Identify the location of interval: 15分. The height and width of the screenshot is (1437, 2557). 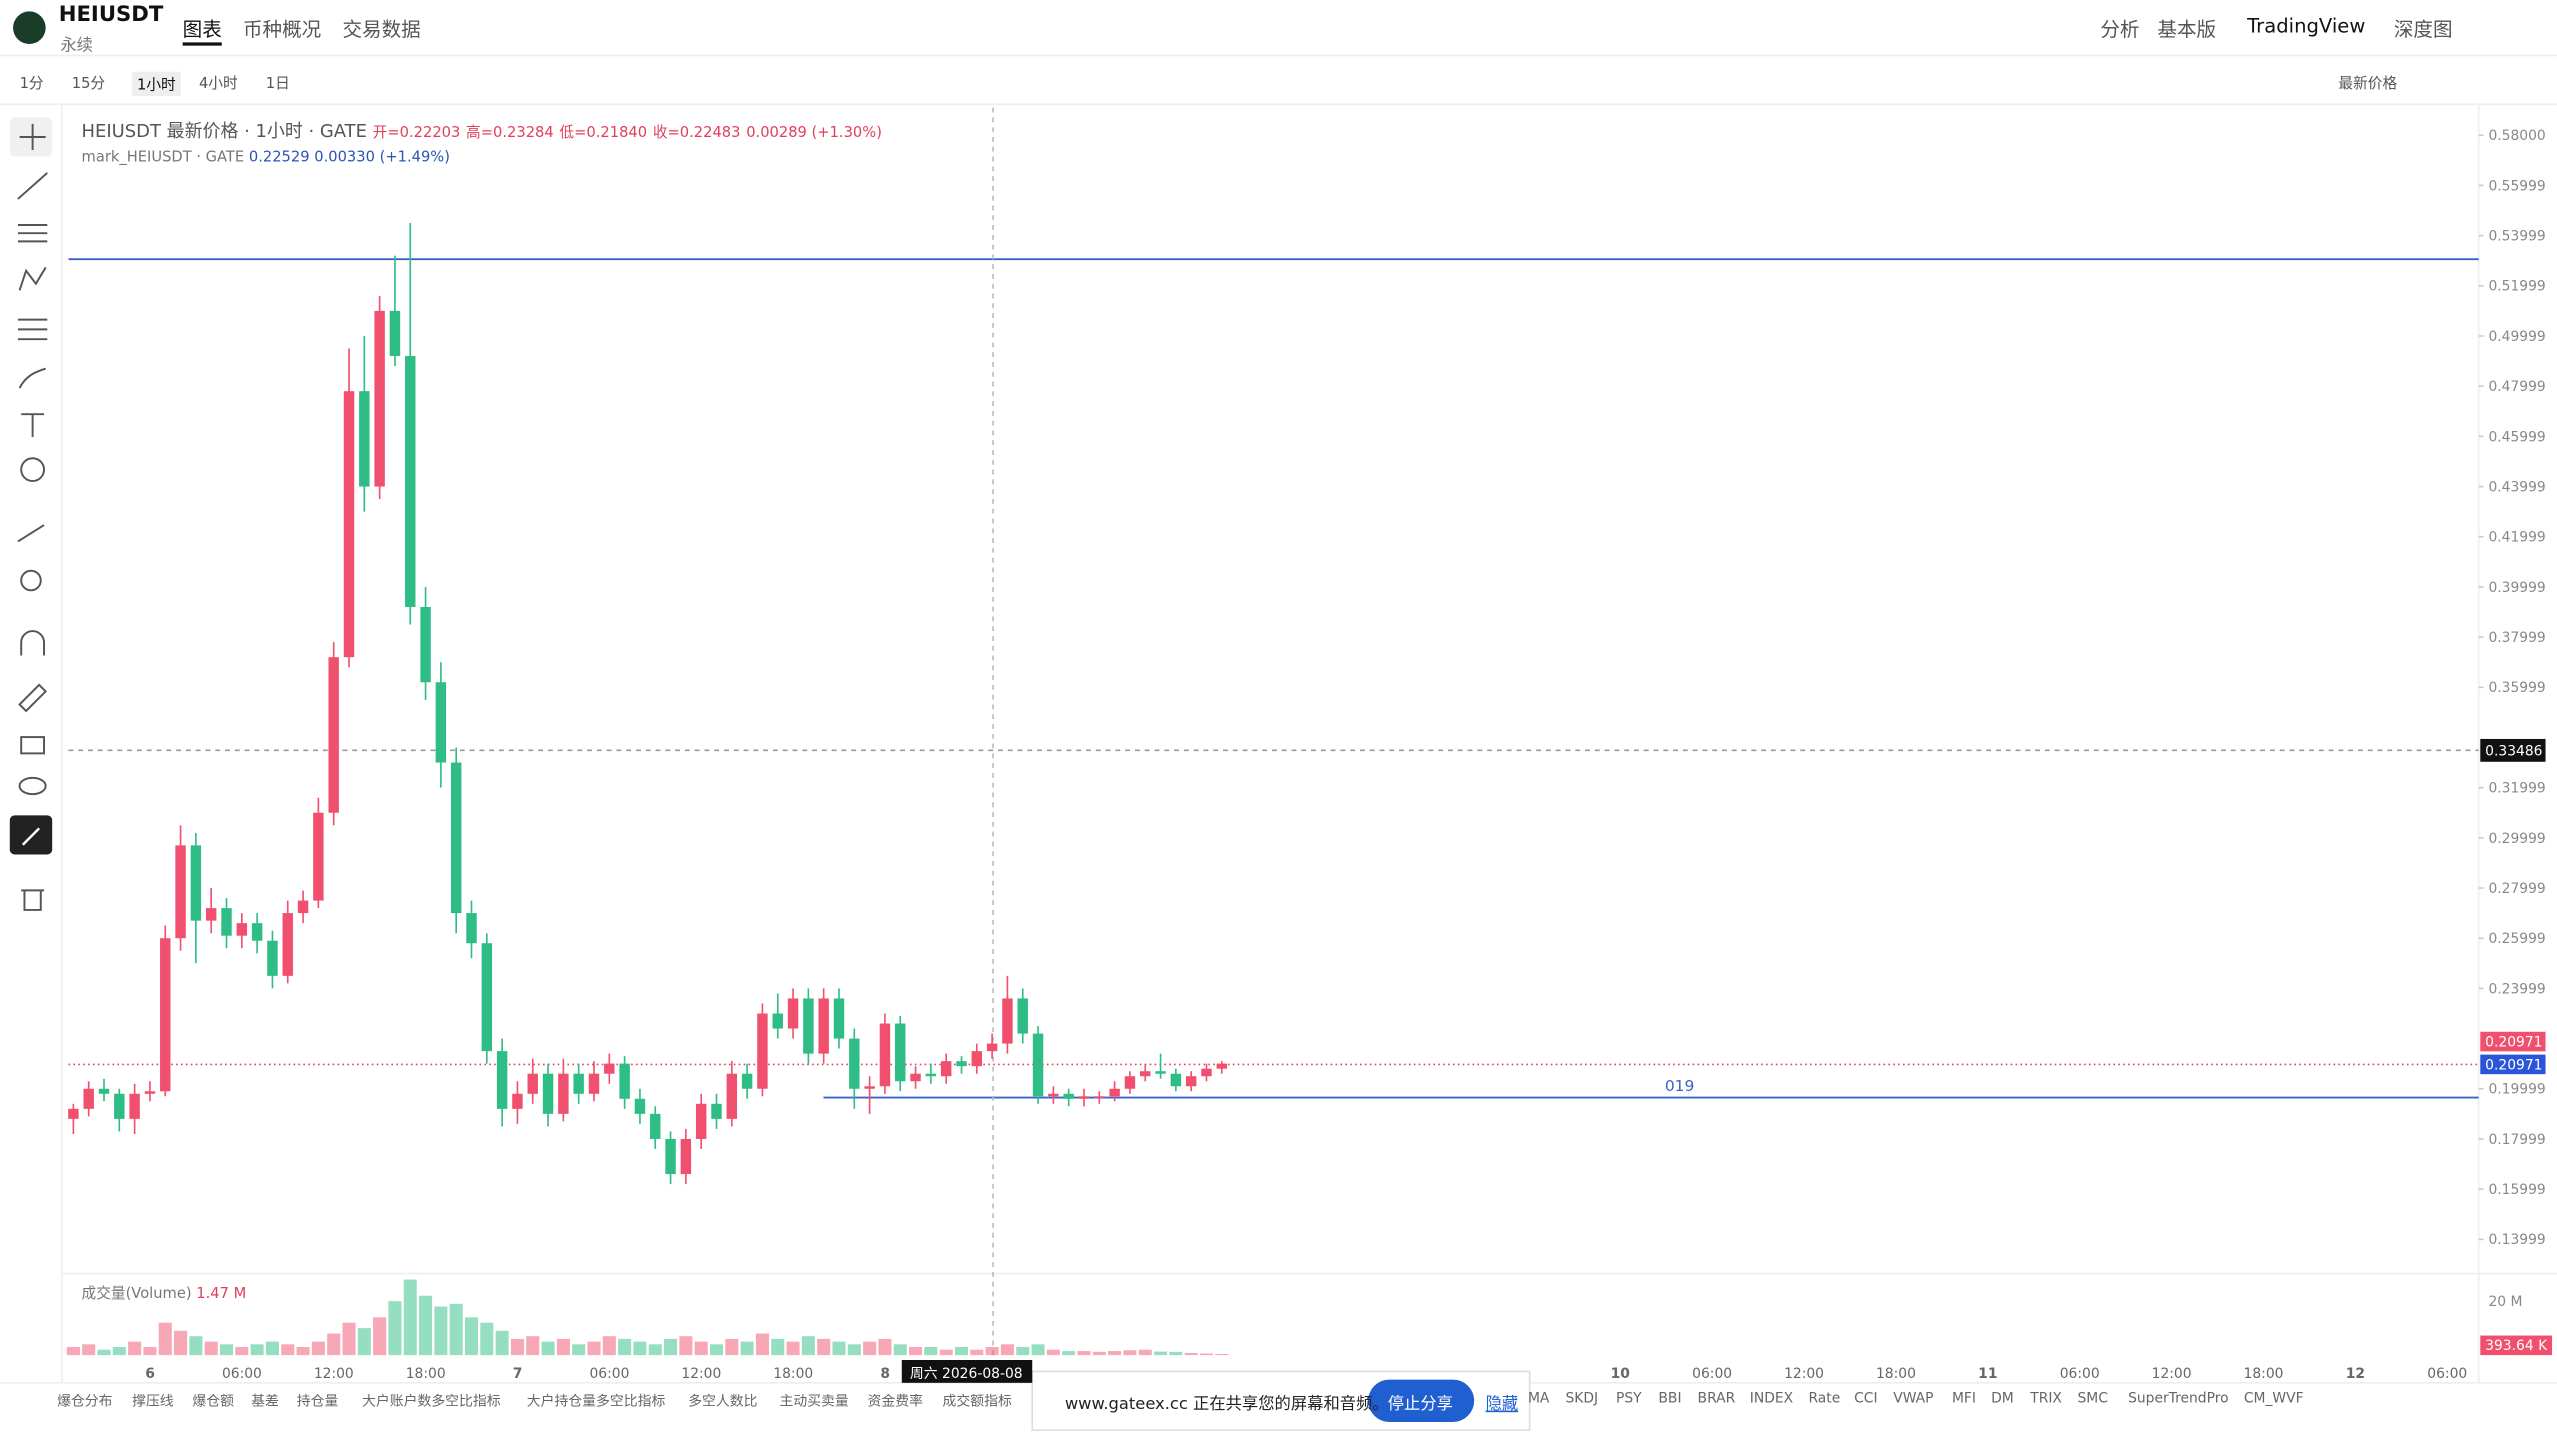
(88, 84).